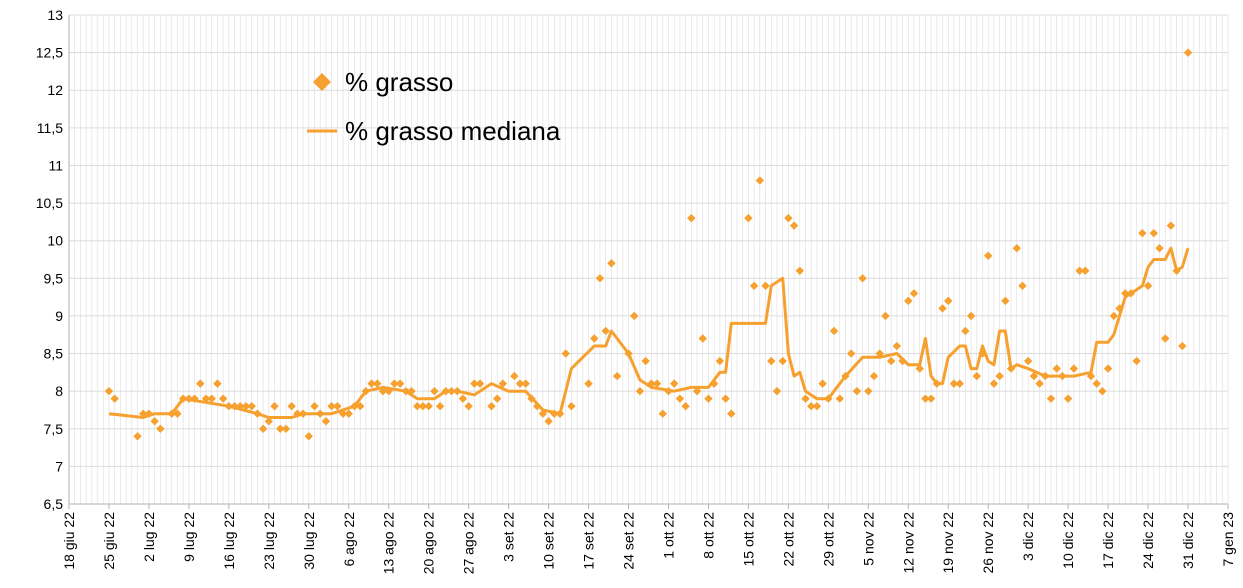 Image resolution: width=1243 pixels, height=588 pixels. I want to click on y-tick-label: 7,5, so click(54, 429).